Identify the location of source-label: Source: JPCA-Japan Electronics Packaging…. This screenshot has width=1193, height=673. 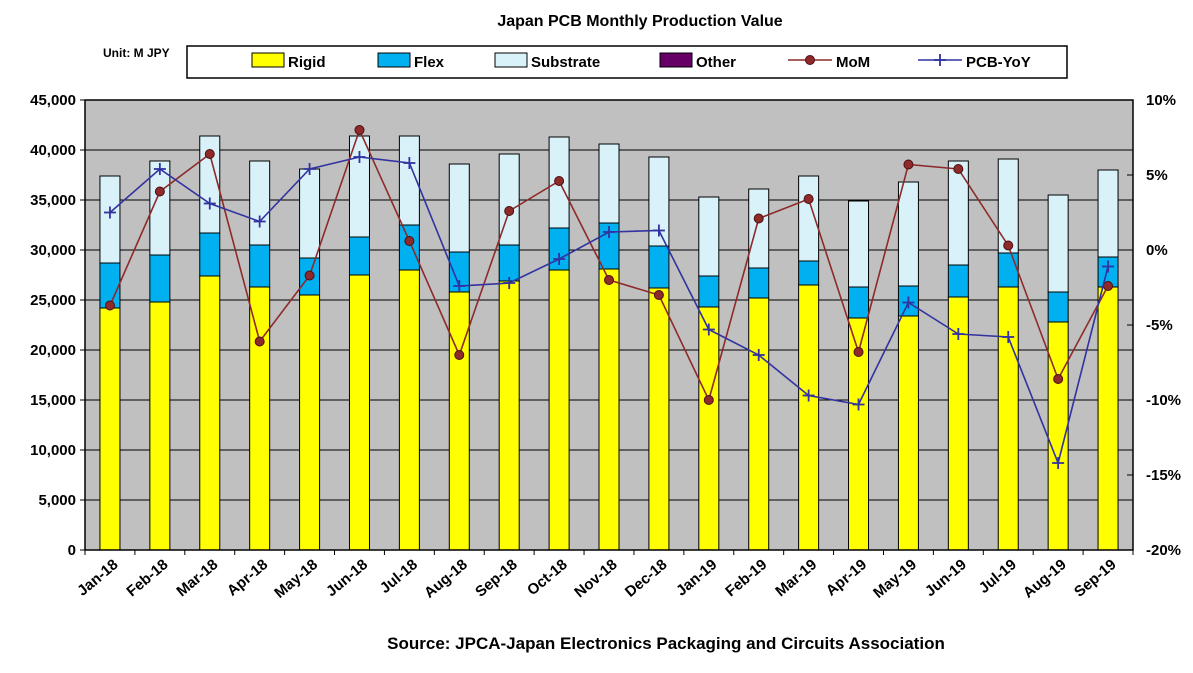
(666, 643).